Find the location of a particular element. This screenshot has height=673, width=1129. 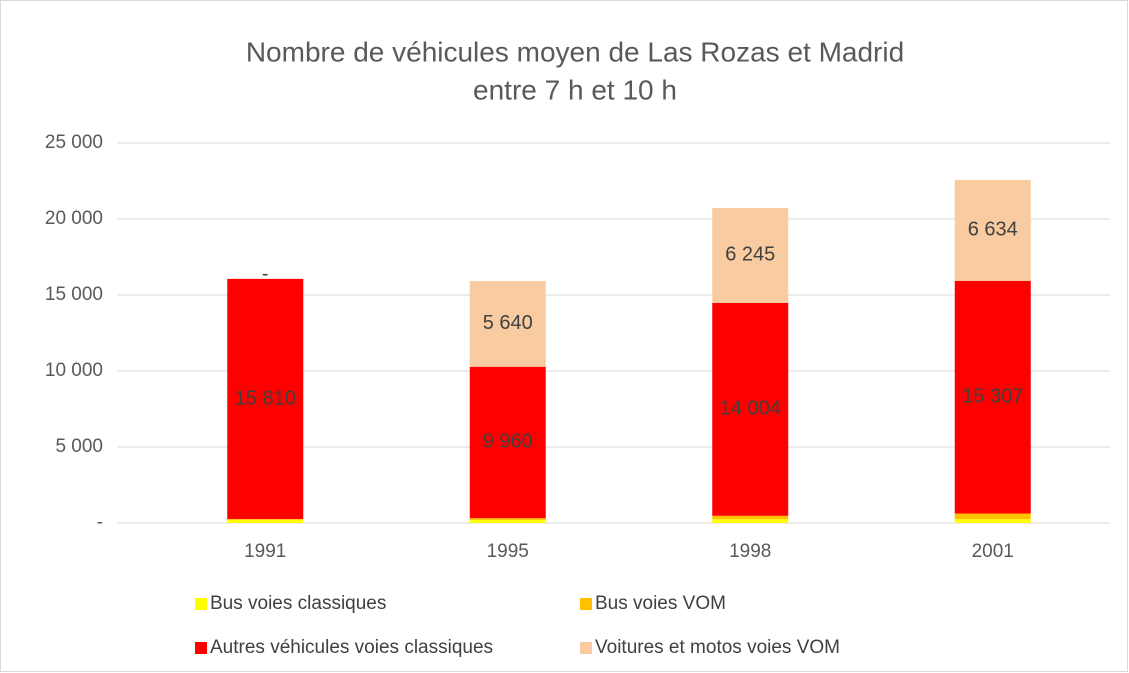

data-label: 14 004 is located at coordinates (750, 409).